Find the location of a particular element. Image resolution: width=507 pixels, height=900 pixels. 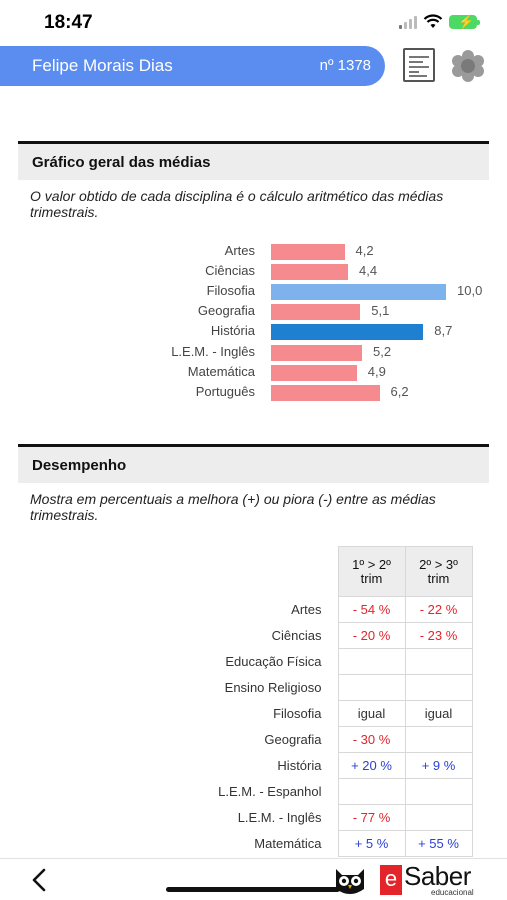

document-icon is located at coordinates (419, 65).